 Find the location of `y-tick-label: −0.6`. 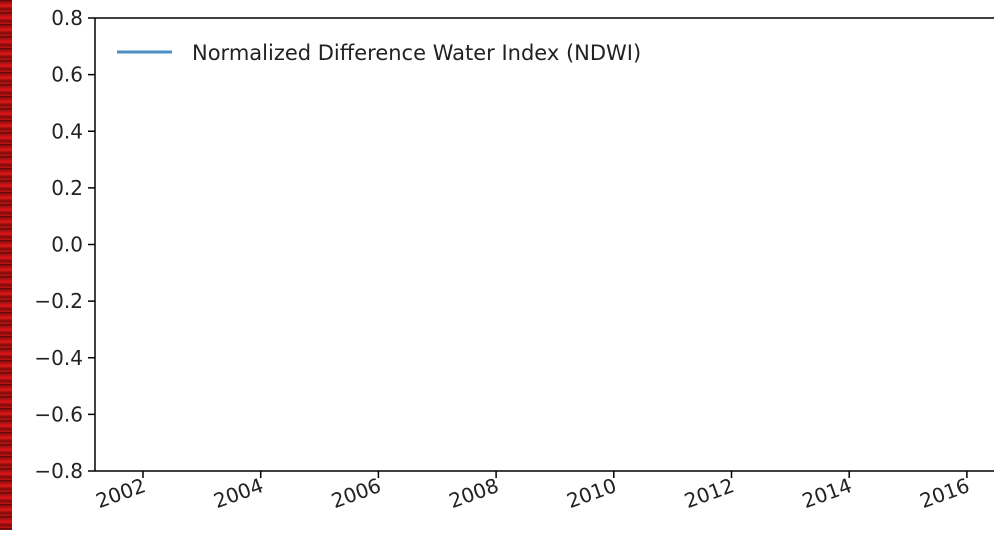

y-tick-label: −0.6 is located at coordinates (58, 414).